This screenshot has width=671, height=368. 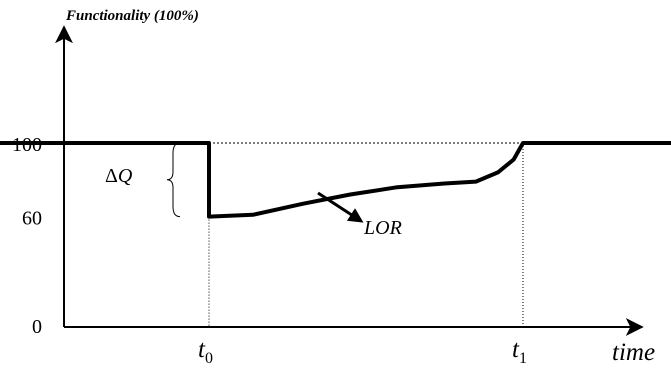 What do you see at coordinates (382, 228) in the screenshot?
I see `lor-label: LOR` at bounding box center [382, 228].